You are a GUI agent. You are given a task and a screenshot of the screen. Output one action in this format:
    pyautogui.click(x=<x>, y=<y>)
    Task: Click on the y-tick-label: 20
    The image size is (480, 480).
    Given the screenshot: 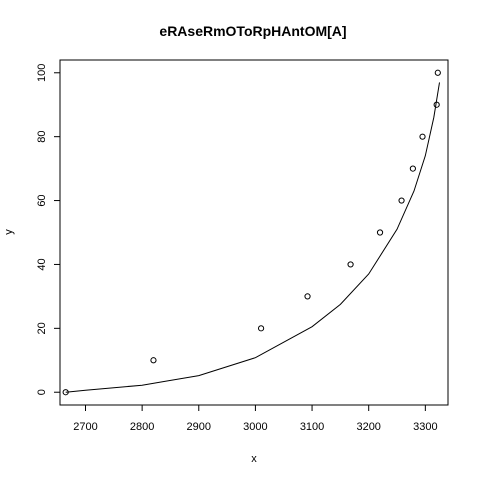 What is the action you would take?
    pyautogui.click(x=42, y=328)
    